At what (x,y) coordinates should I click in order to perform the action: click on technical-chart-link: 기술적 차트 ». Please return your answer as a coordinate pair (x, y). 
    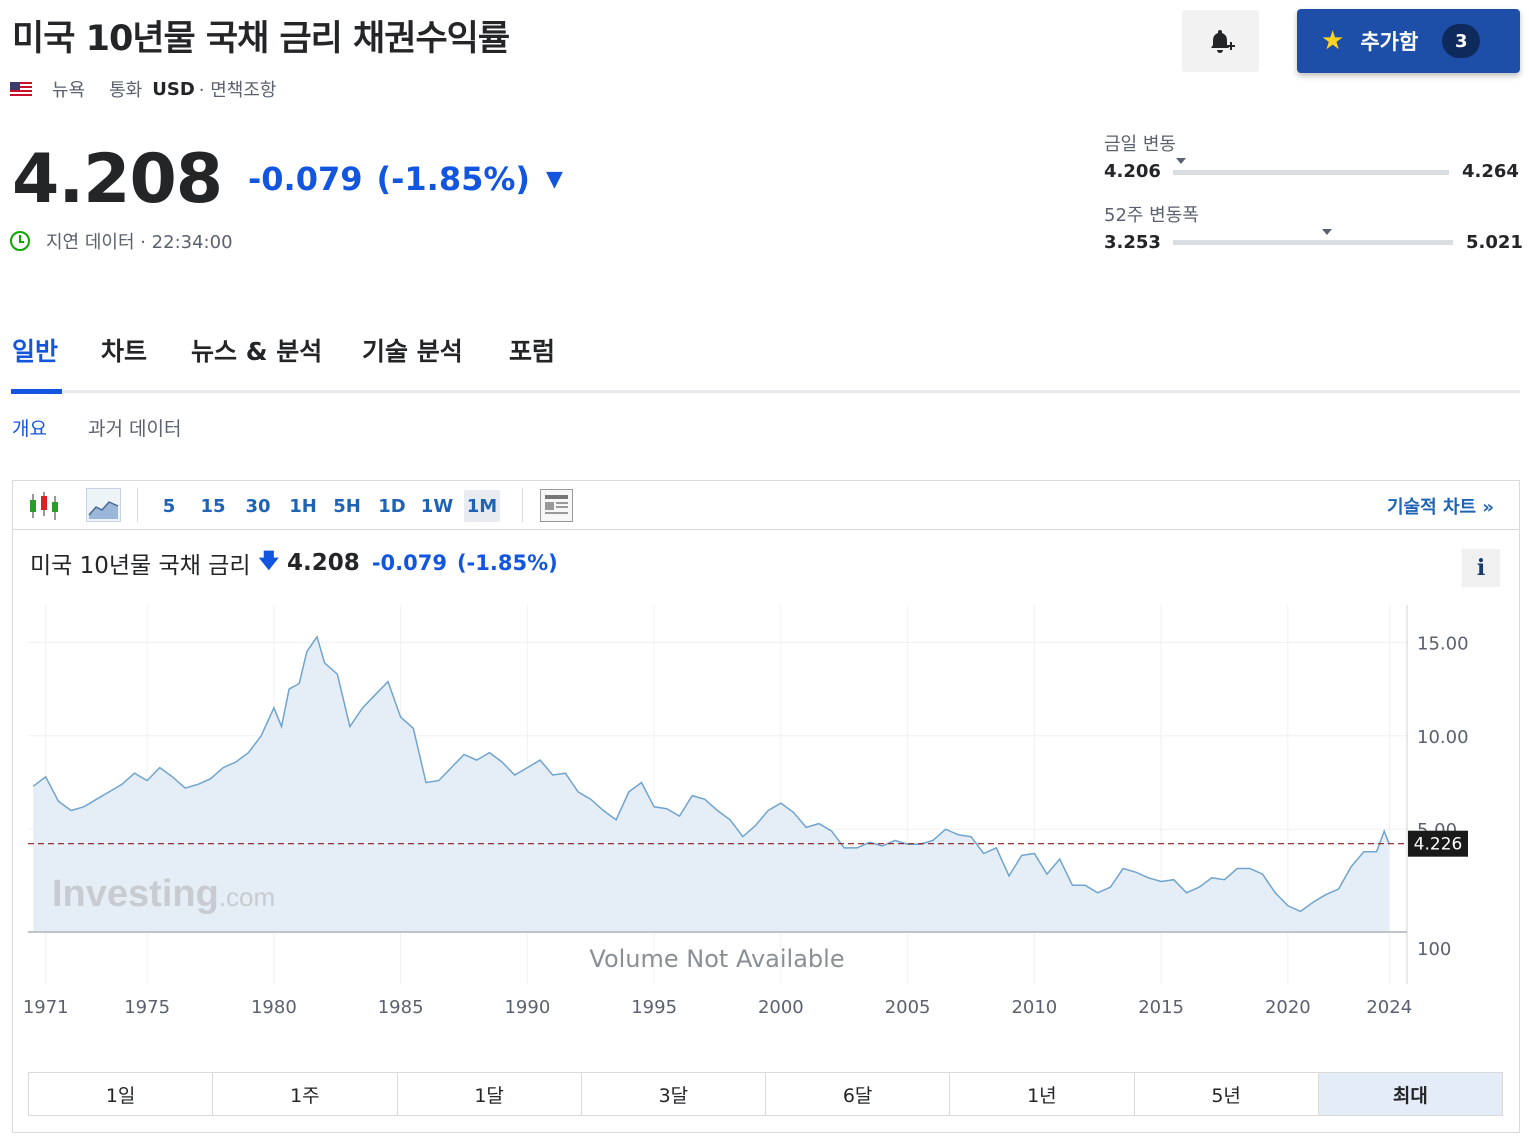
    Looking at the image, I should click on (1440, 507).